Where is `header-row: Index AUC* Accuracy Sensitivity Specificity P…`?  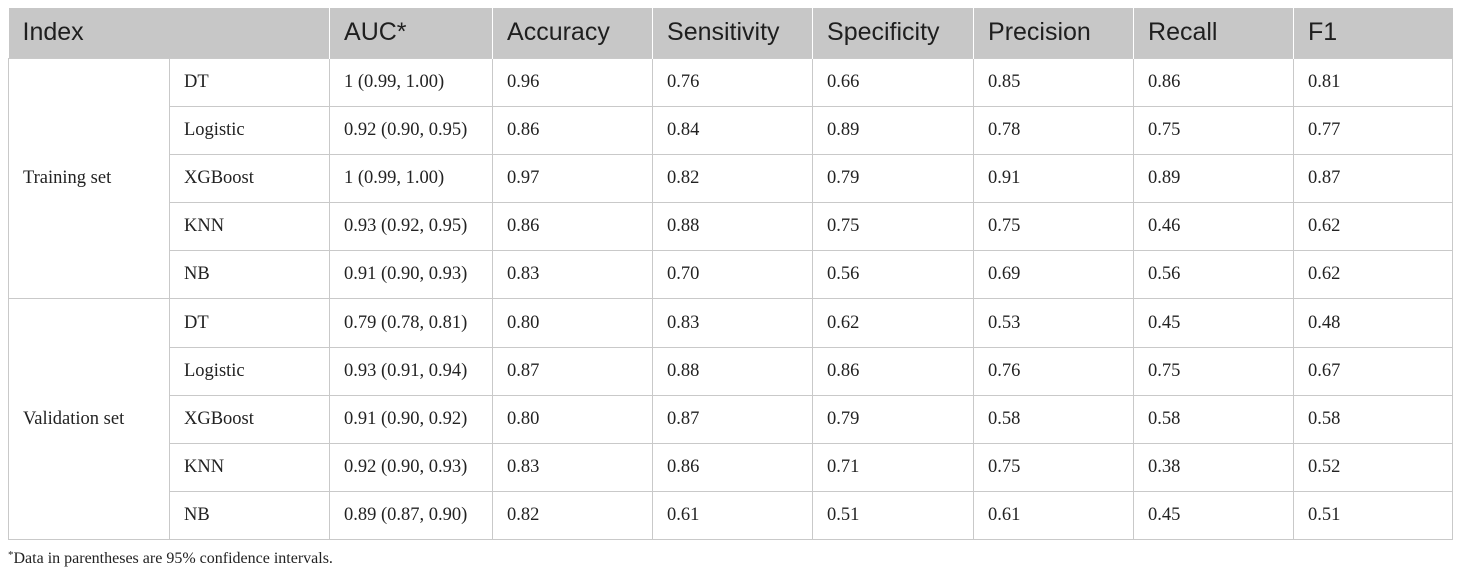
header-row: Index AUC* Accuracy Sensitivity Specificity P… is located at coordinates (730, 33).